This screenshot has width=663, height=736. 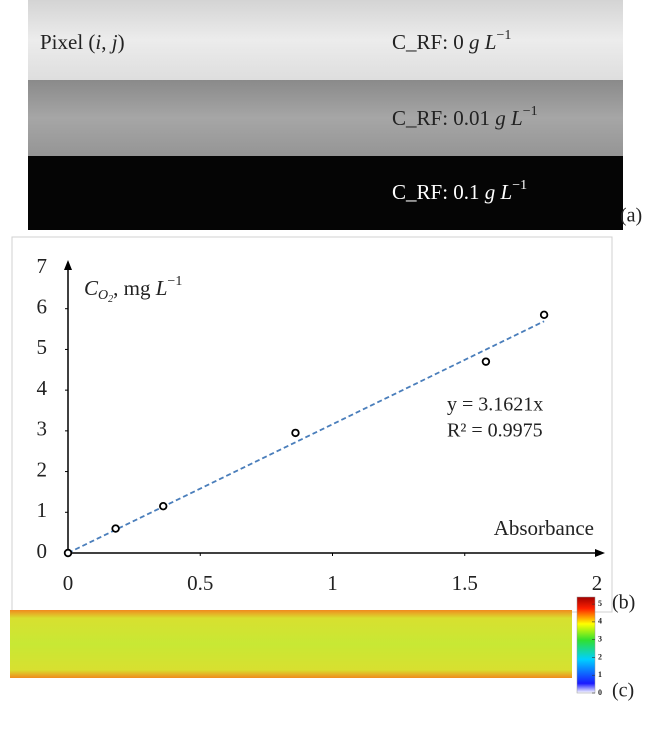 What do you see at coordinates (623, 603) in the screenshot?
I see `panel-label: (b)` at bounding box center [623, 603].